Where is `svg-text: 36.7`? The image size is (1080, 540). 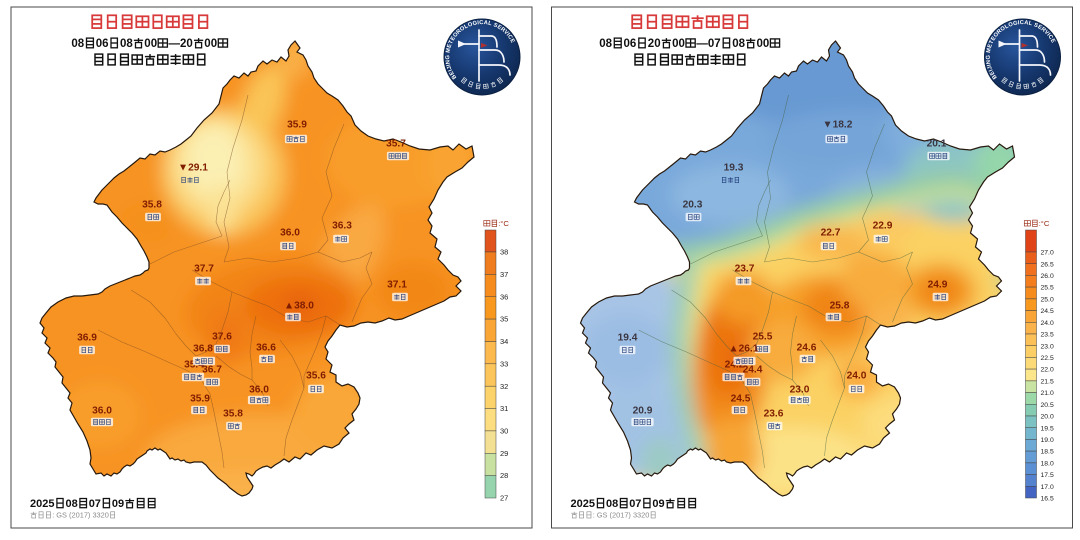 svg-text: 36.7 is located at coordinates (212, 369).